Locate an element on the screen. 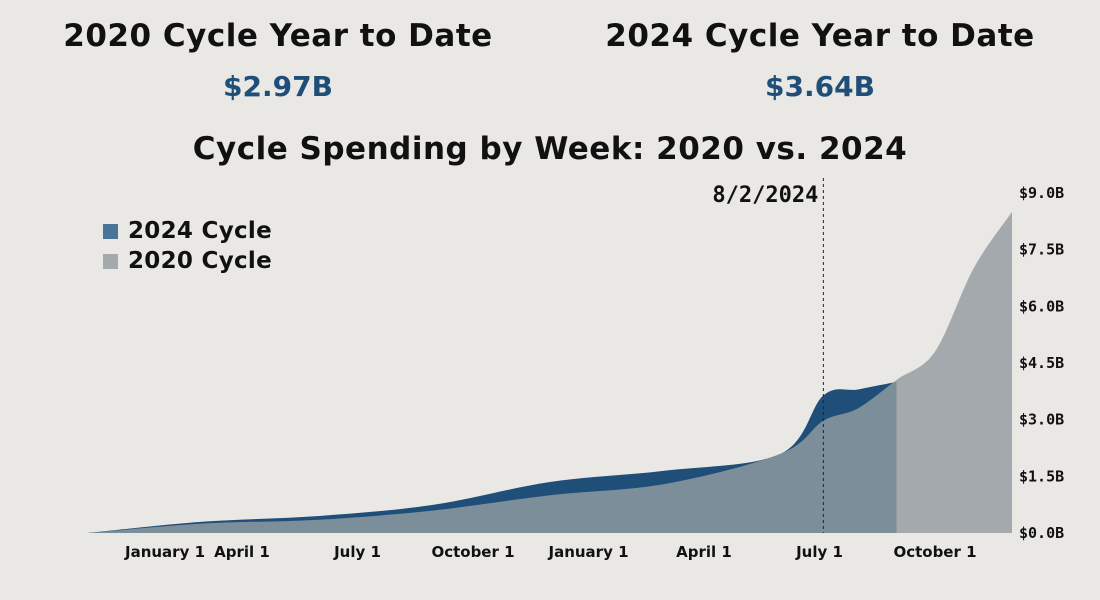 The height and width of the screenshot is (600, 1100). y-tick-label: $3.0B is located at coordinates (1041, 420).